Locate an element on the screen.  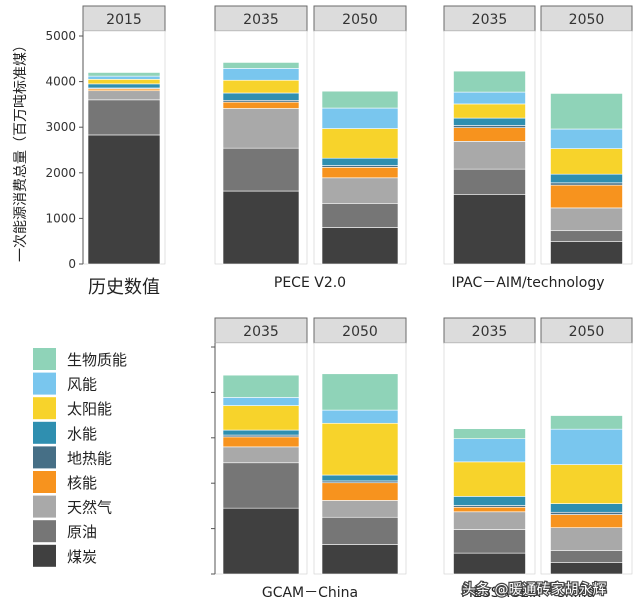
legend-label: 生物质能 is located at coordinates (97, 360).